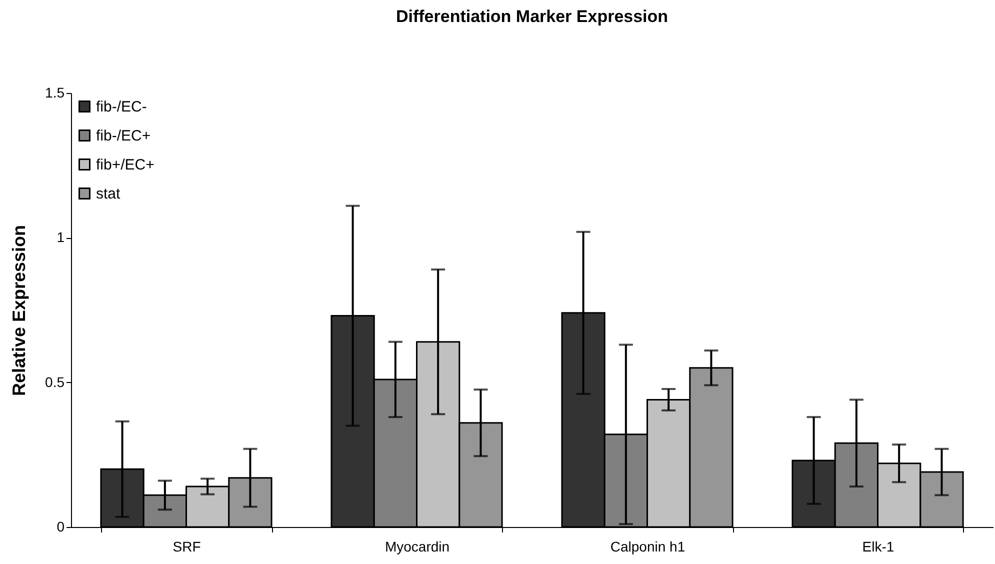 The height and width of the screenshot is (564, 995). Describe the element at coordinates (532, 16) in the screenshot. I see `chart-title: Differentiation Marker Expression` at that location.